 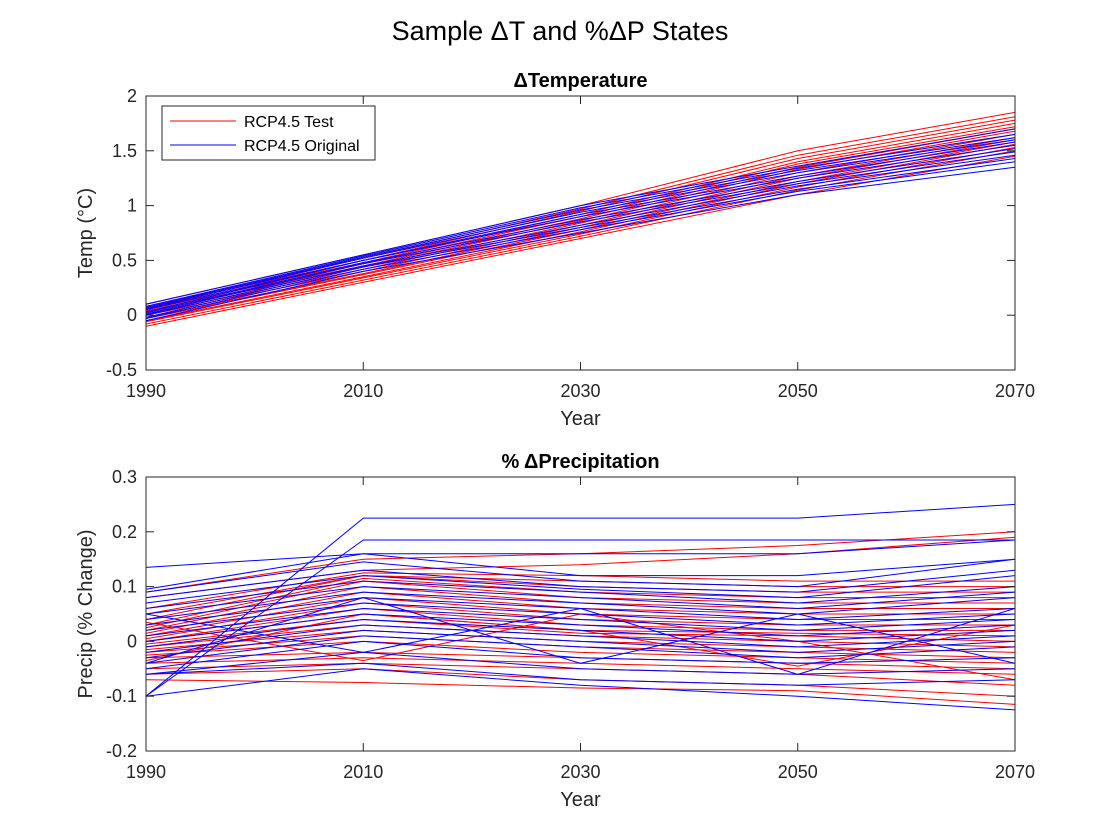 What do you see at coordinates (1015, 391) in the screenshot?
I see `temperature-x-tick-label: 2070` at bounding box center [1015, 391].